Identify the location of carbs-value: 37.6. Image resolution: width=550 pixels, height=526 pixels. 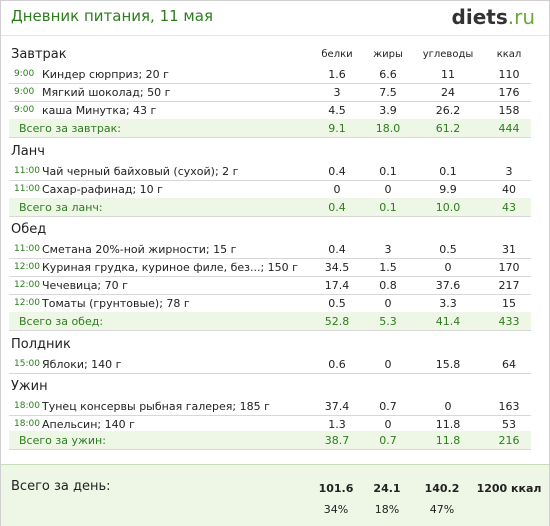
(448, 285).